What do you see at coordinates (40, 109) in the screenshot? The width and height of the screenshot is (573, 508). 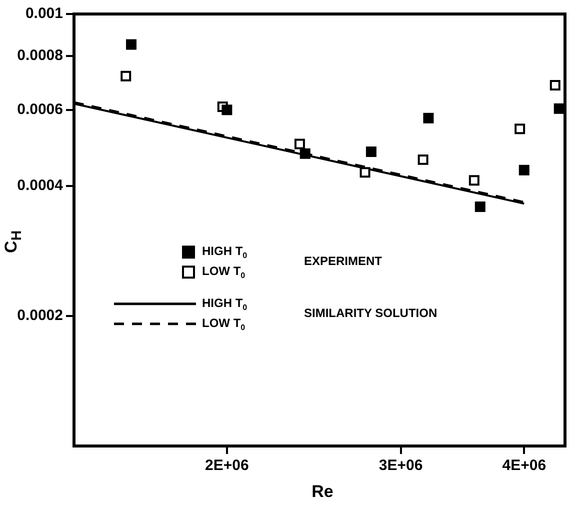 I see `y-tick-label: 0.0006` at bounding box center [40, 109].